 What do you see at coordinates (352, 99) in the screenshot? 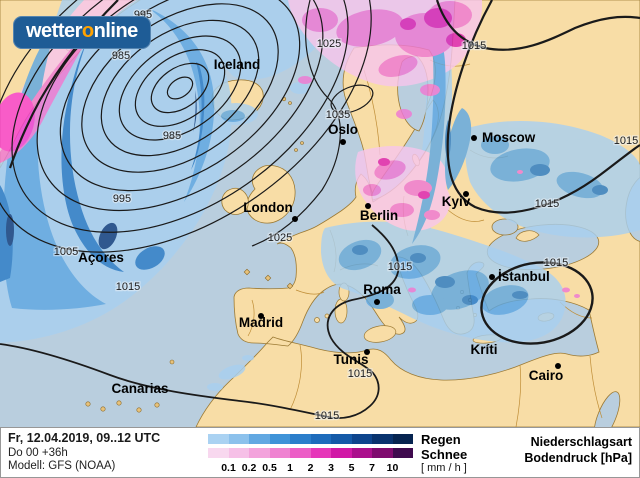
I see `isobar-1035-high` at bounding box center [352, 99].